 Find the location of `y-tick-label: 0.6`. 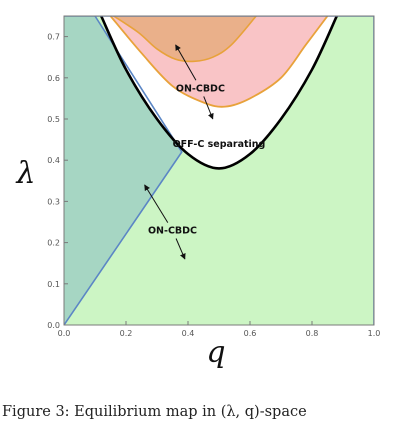

y-tick-label: 0.6 is located at coordinates (53, 78).